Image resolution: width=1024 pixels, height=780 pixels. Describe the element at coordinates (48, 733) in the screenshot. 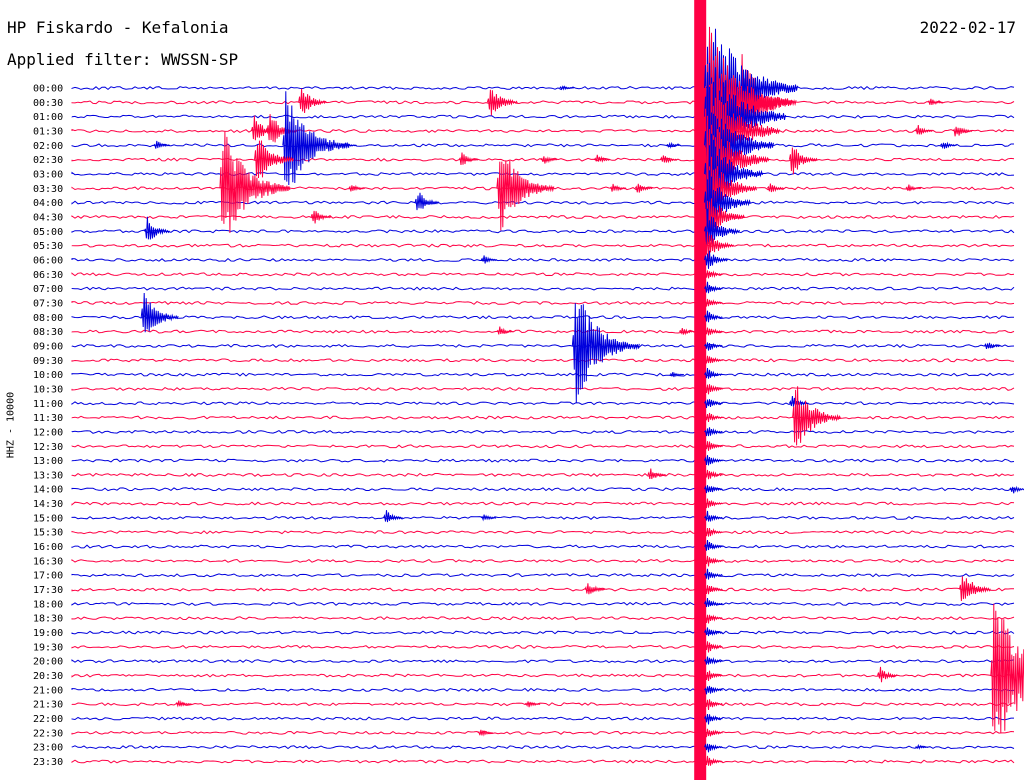

I see `time-label: 22:30` at that location.